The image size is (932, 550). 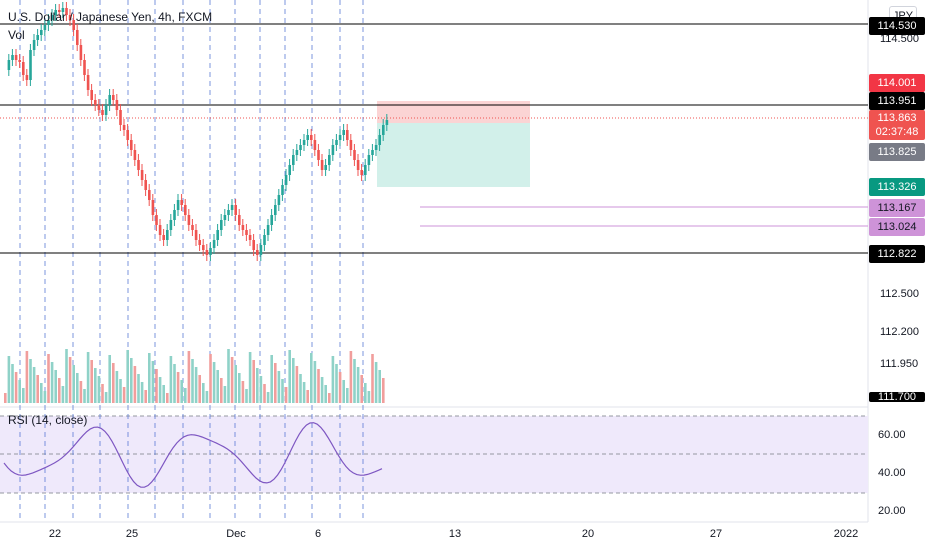 What do you see at coordinates (897, 26) in the screenshot?
I see `top-line-price-tag: 114.530` at bounding box center [897, 26].